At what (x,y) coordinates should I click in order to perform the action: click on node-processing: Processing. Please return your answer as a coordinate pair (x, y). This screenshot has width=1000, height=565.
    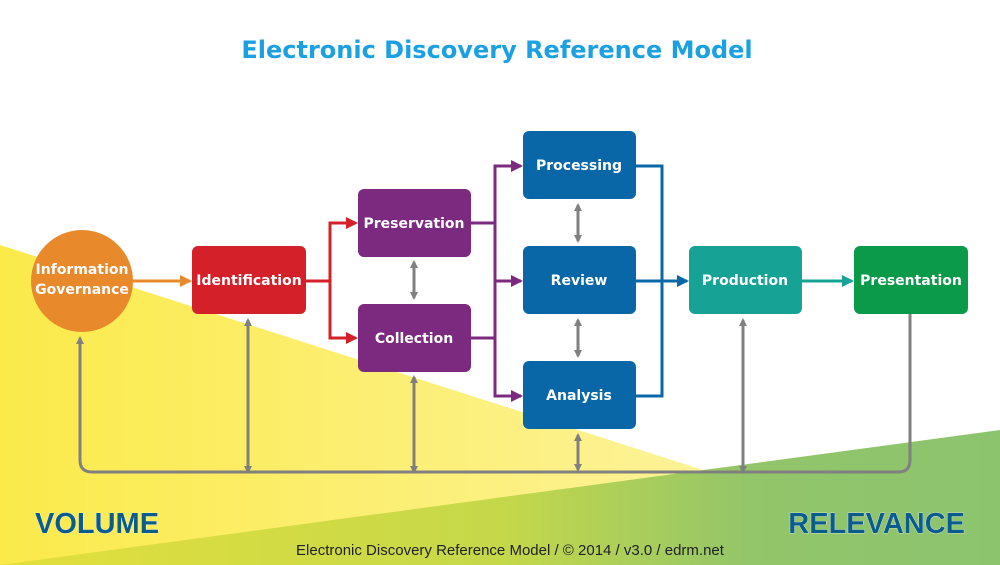
    Looking at the image, I should click on (579, 165).